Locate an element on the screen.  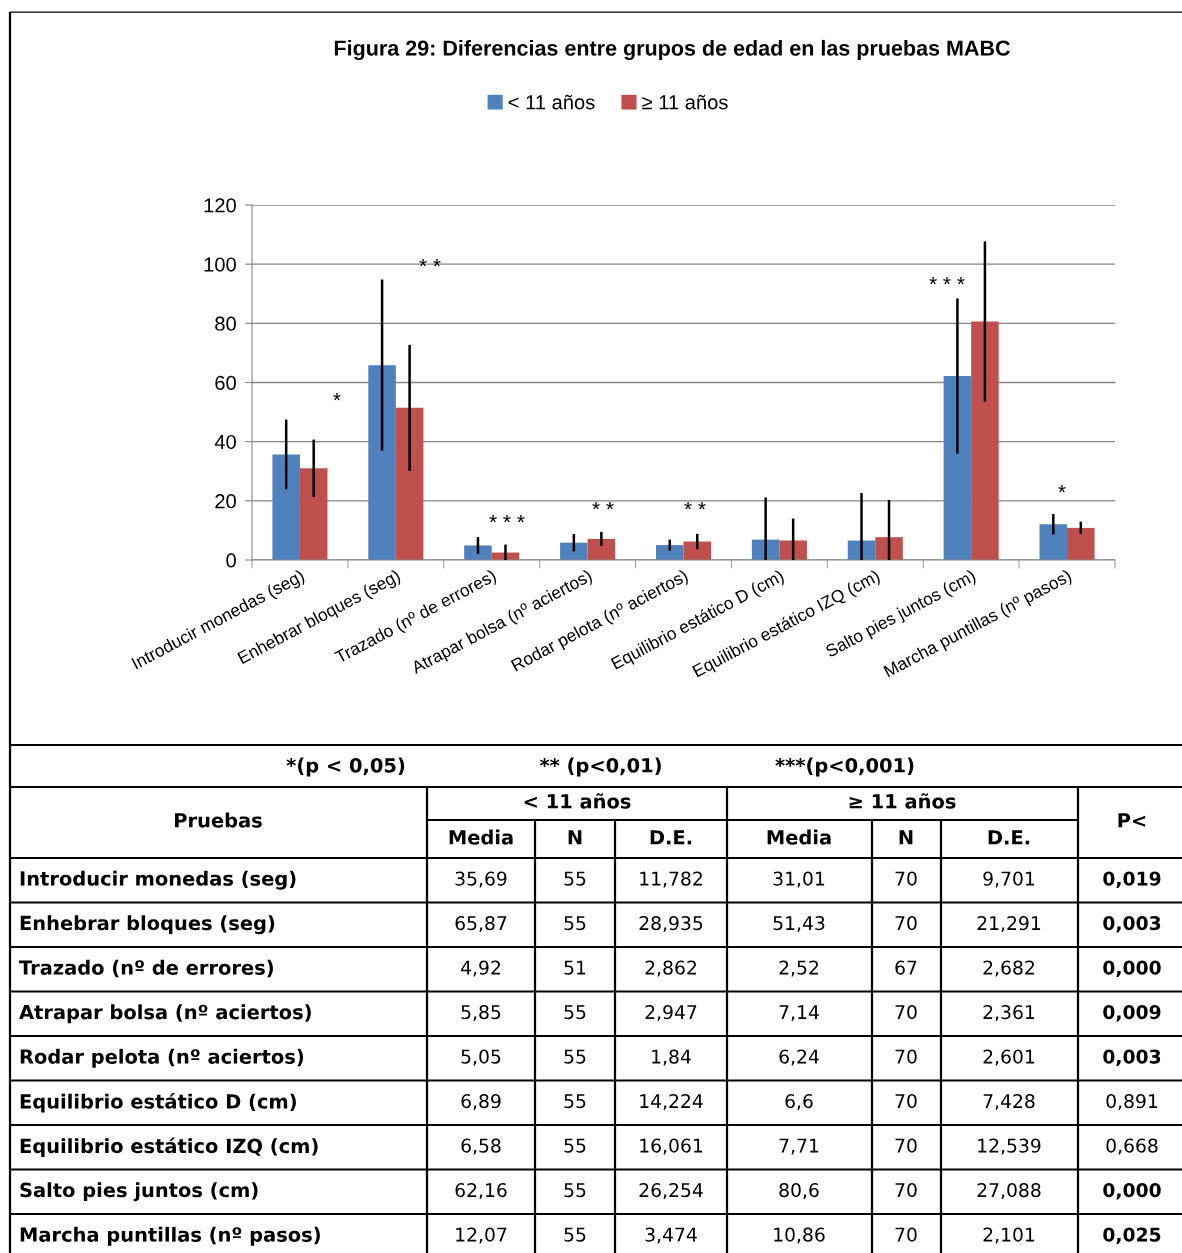
text: 2,101 is located at coordinates (1009, 1235).